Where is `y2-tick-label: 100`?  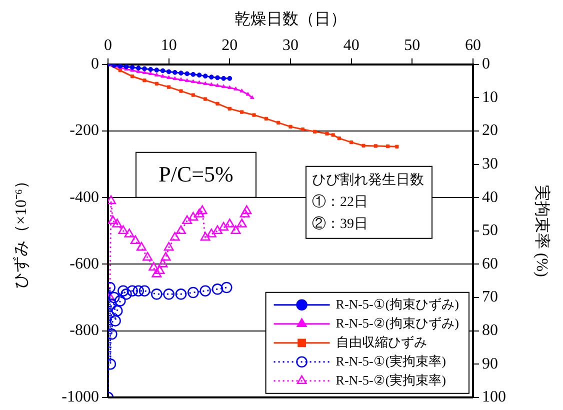
y2-tick-label: 100 is located at coordinates (494, 397).